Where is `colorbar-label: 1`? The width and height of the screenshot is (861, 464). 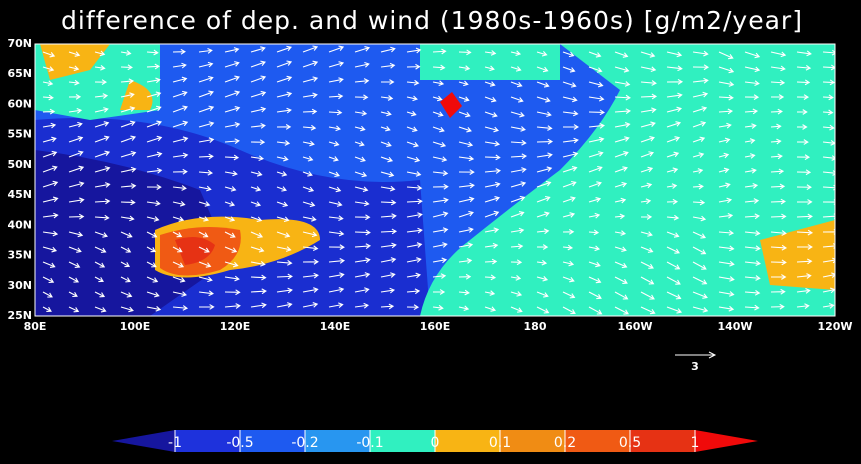 colorbar-label: 1 is located at coordinates (695, 443).